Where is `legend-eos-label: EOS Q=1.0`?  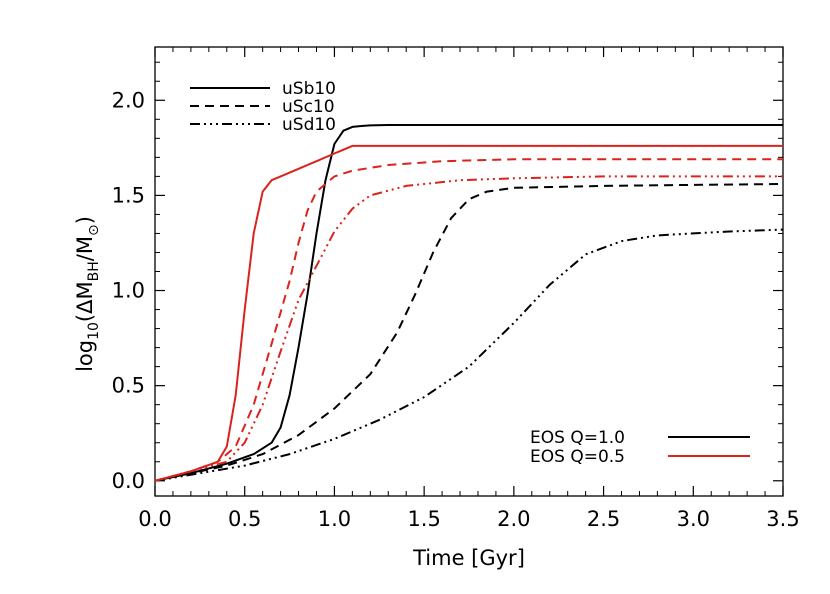 legend-eos-label: EOS Q=1.0 is located at coordinates (577, 438).